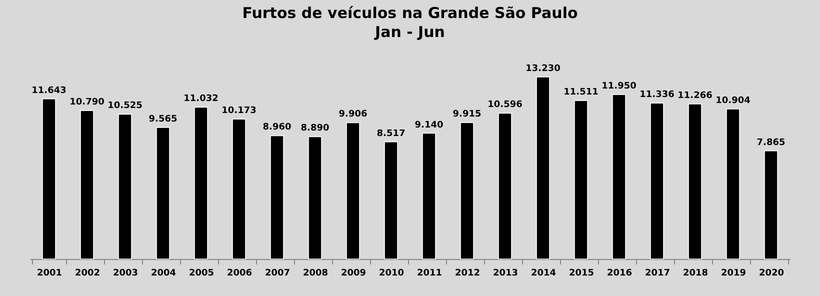  Describe the element at coordinates (163, 119) in the screenshot. I see `data-label: 9.565` at that location.